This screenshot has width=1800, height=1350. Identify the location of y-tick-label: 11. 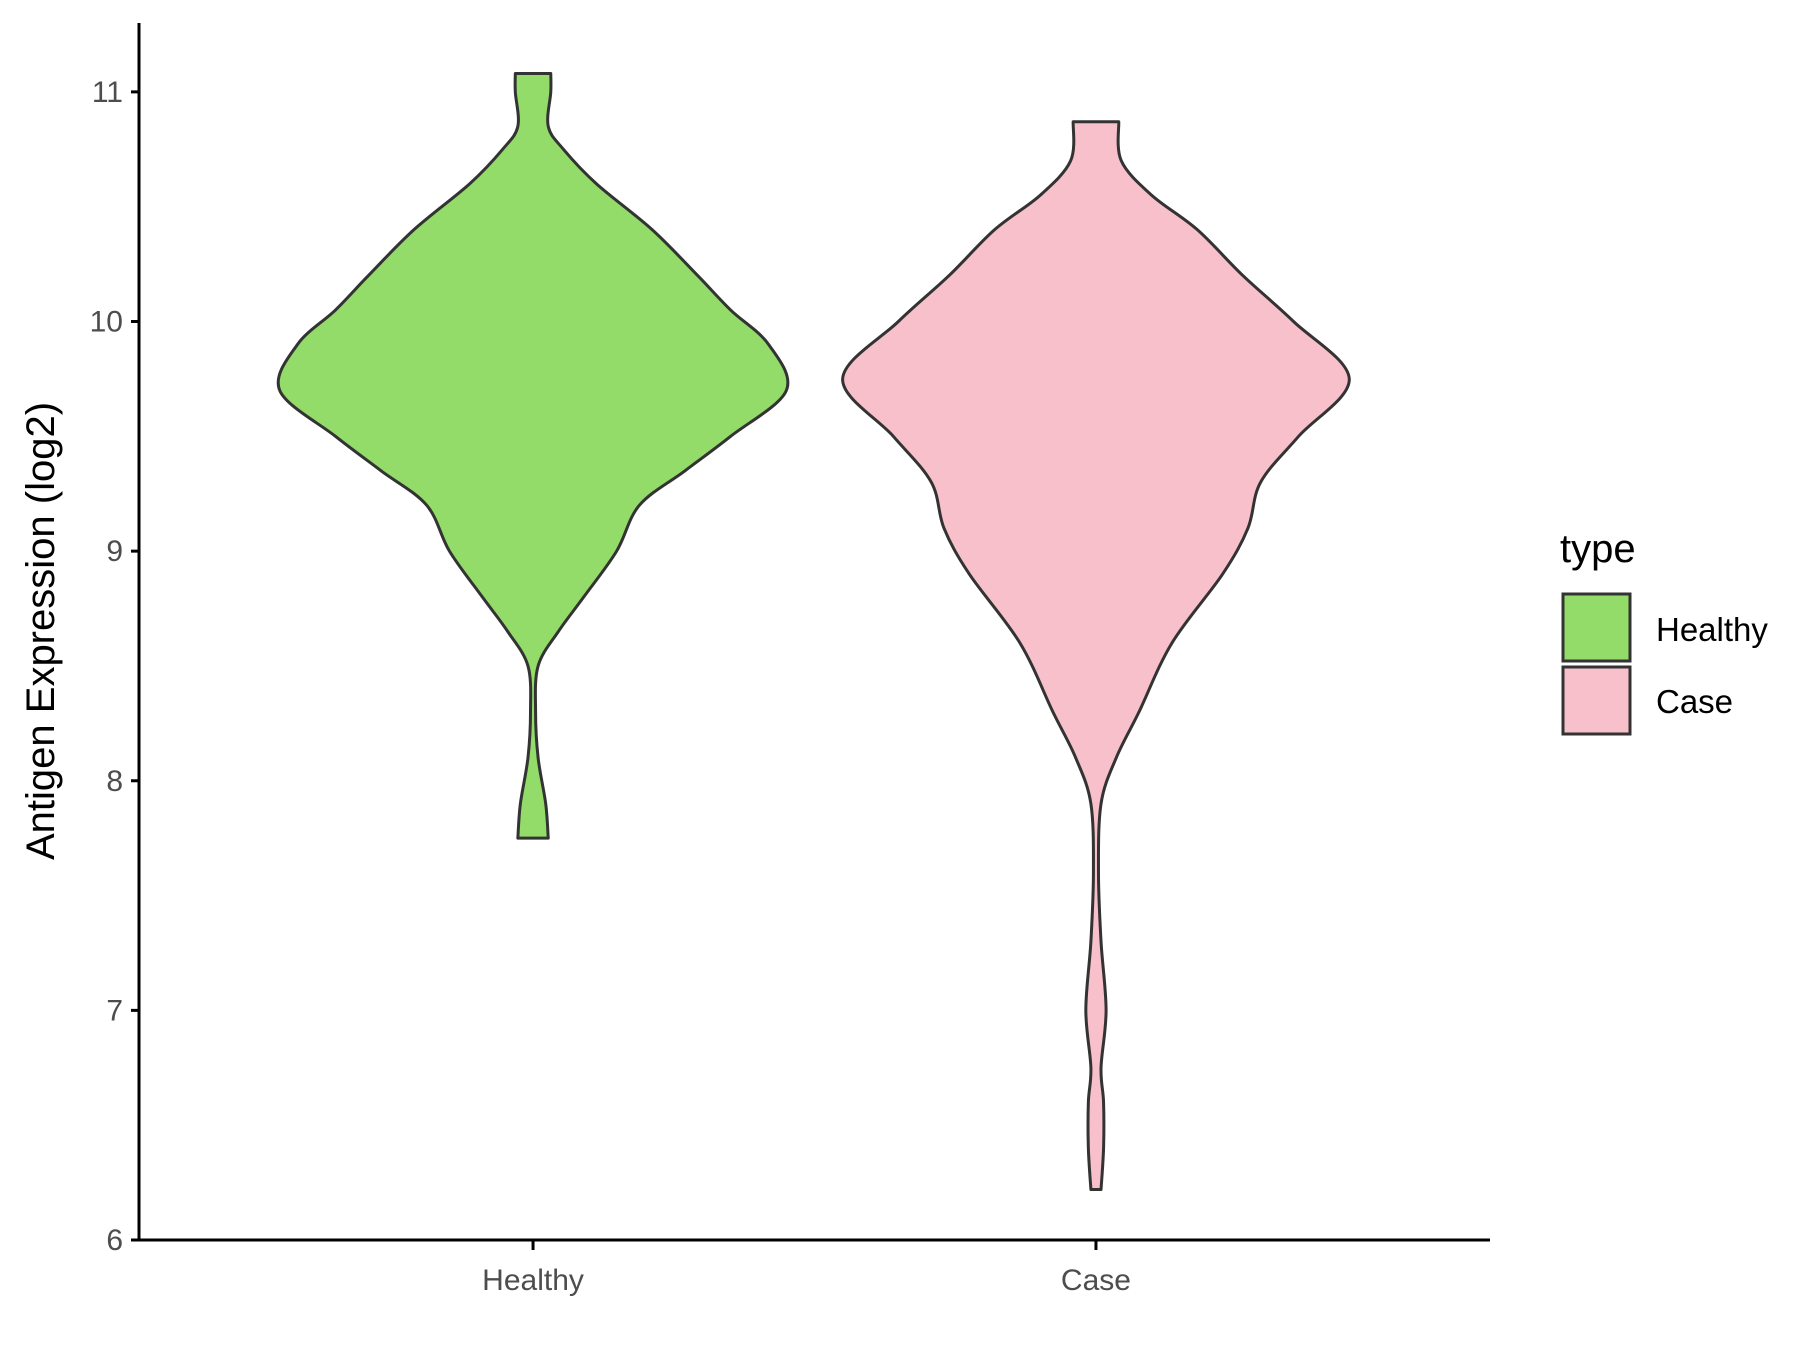
(107, 92).